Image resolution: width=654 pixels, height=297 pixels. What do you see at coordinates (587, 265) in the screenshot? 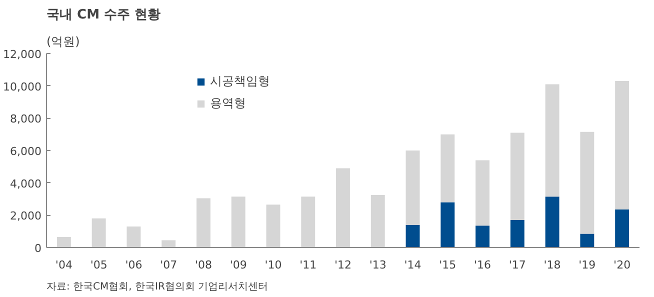
I see `x-tick-label: '19` at bounding box center [587, 265].